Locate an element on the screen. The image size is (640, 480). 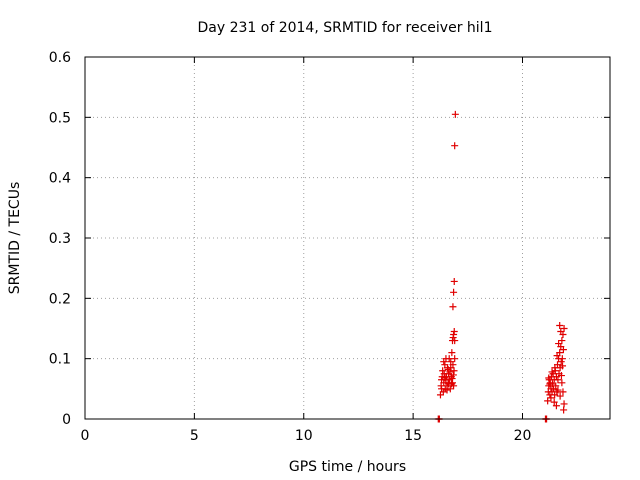
y-tick-label: 0.4 is located at coordinates (60, 179).